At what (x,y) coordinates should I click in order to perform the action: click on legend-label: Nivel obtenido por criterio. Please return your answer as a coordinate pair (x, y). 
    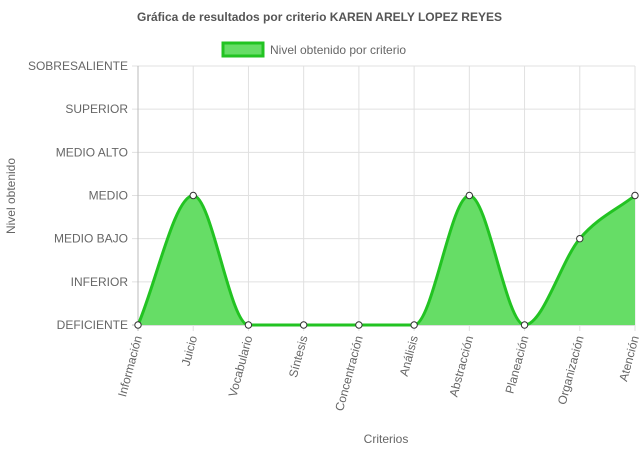
    Looking at the image, I should click on (338, 50).